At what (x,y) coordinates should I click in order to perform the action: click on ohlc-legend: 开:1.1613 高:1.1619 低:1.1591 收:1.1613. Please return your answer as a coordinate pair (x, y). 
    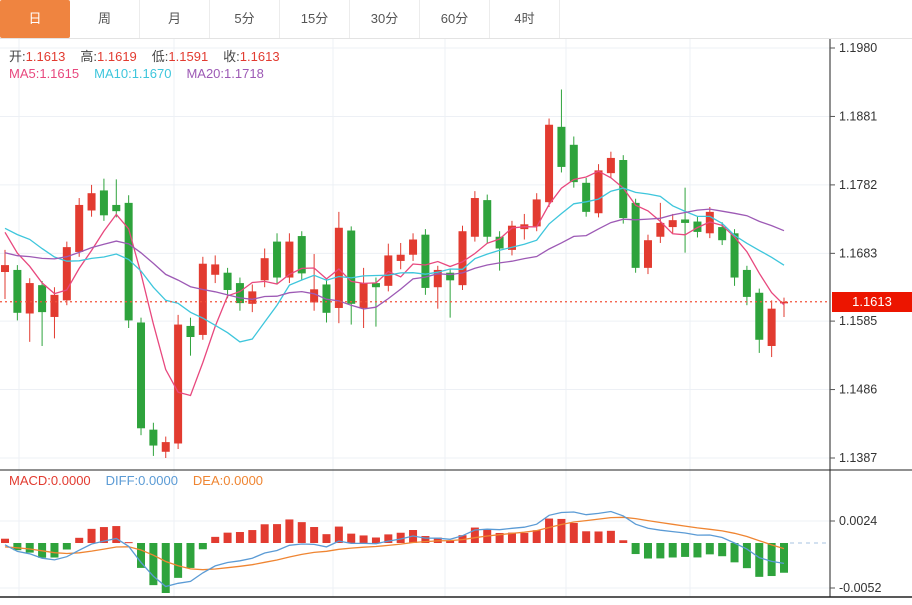
    Looking at the image, I should click on (152, 55).